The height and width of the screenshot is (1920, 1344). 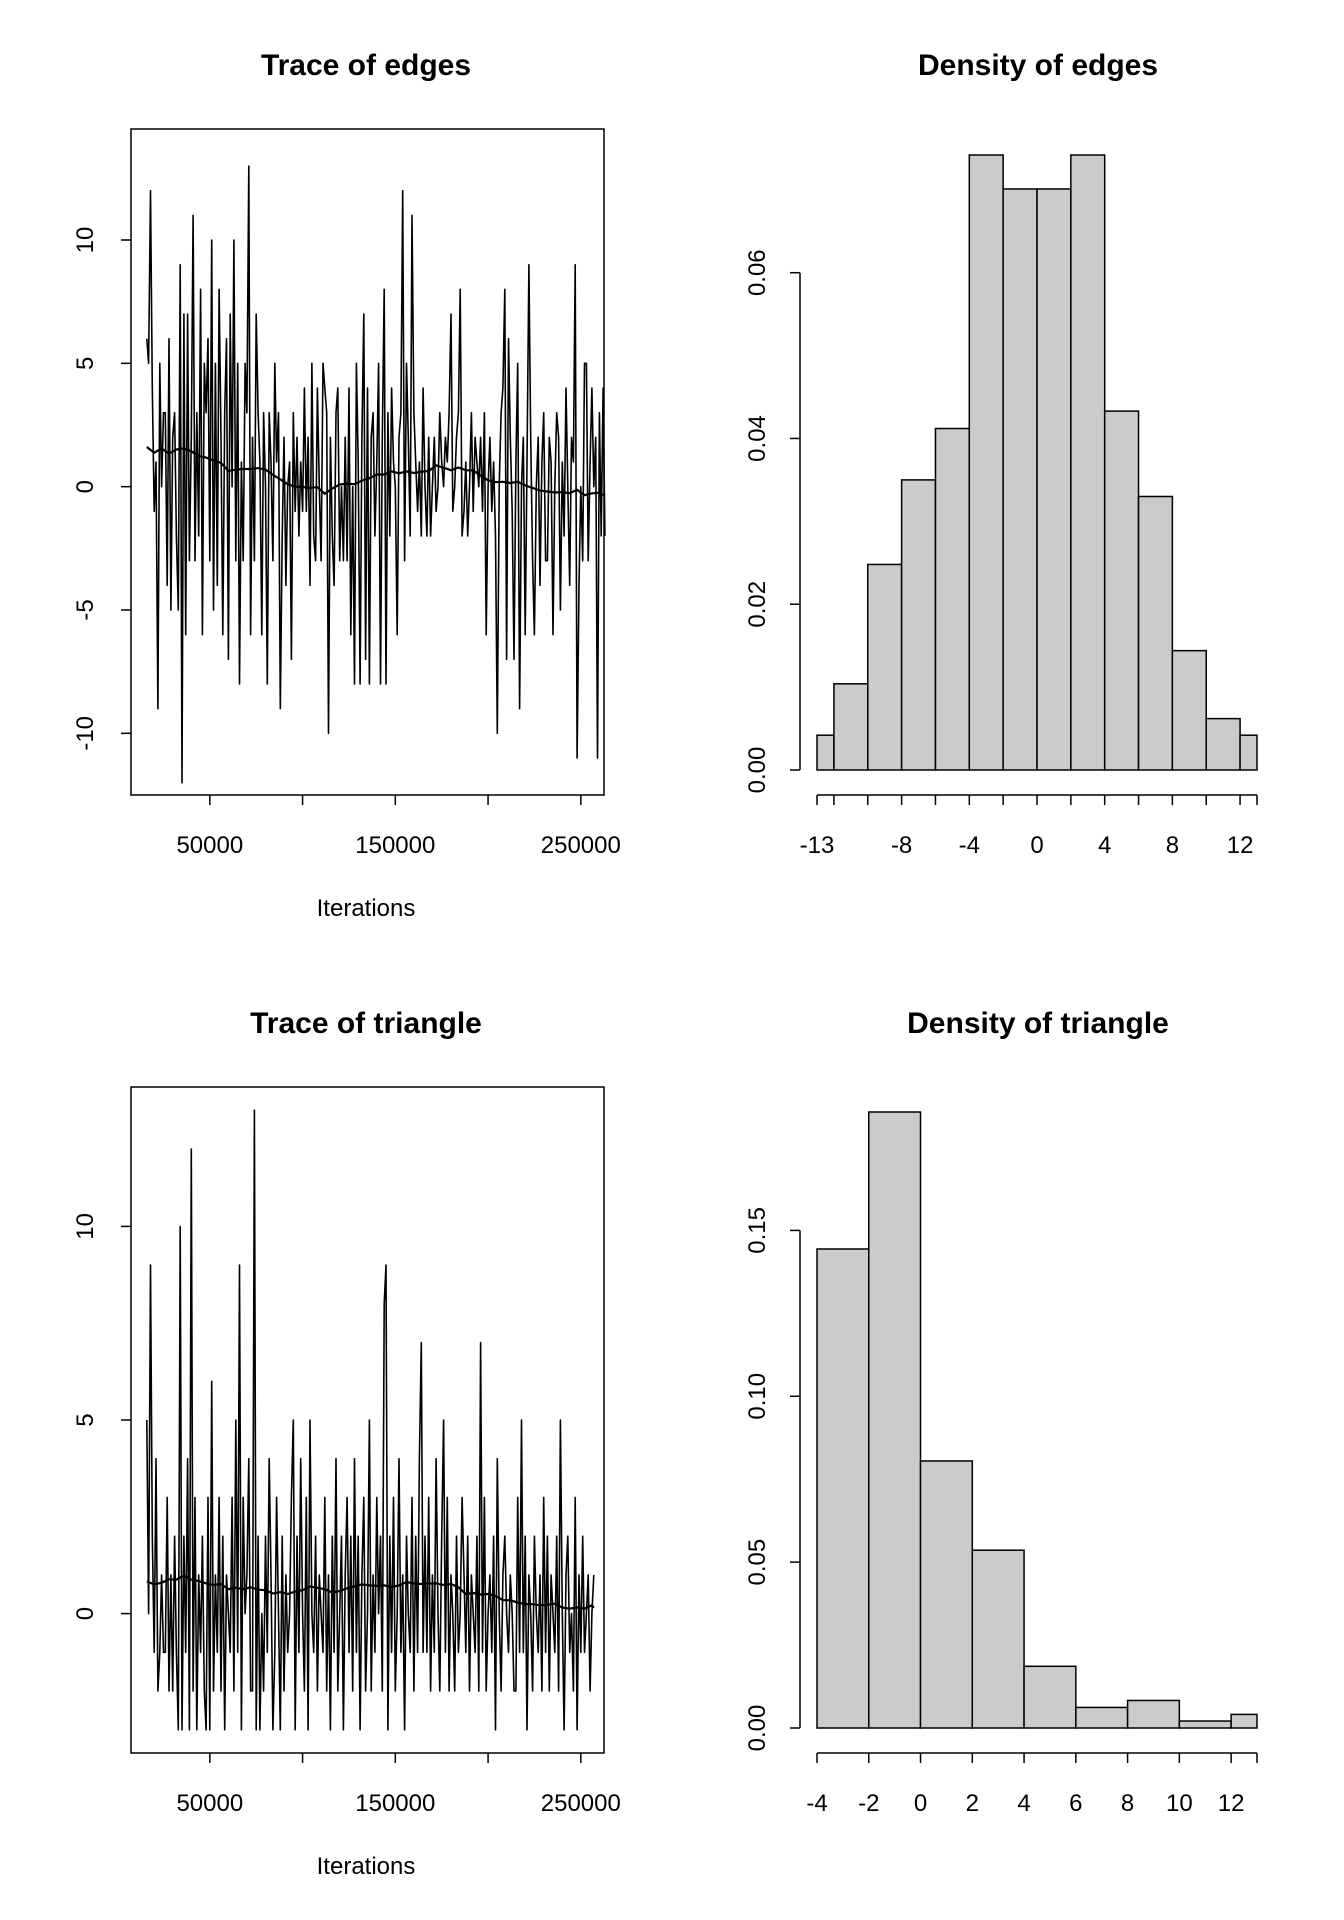 What do you see at coordinates (757, 438) in the screenshot?
I see `y-tick-label: 0.04` at bounding box center [757, 438].